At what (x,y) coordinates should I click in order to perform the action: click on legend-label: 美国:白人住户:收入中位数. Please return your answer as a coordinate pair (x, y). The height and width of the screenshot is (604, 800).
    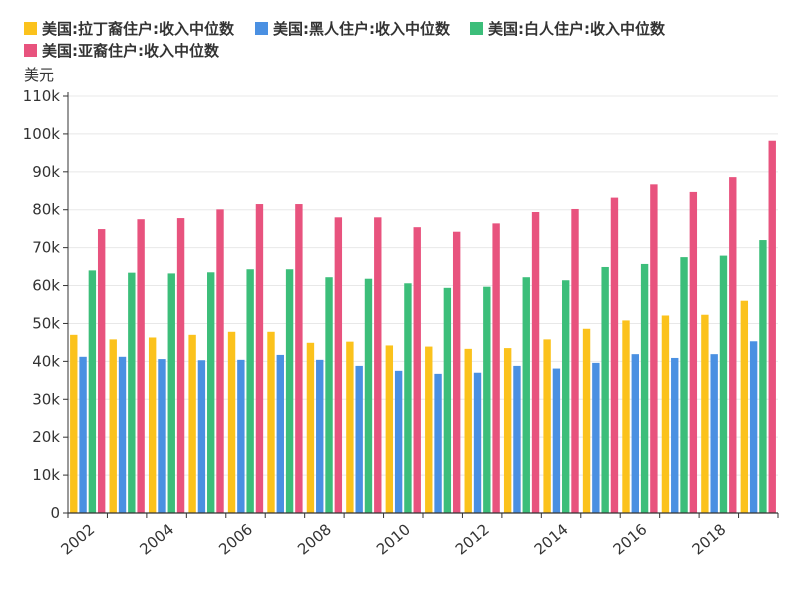
    Looking at the image, I should click on (577, 29).